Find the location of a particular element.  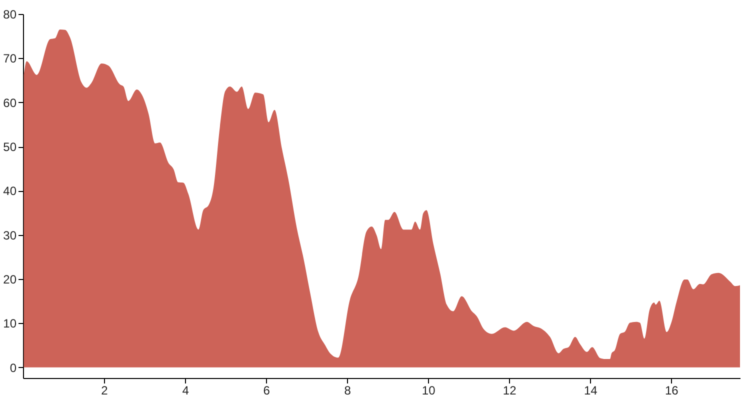

x-tick-label: 12 is located at coordinates (509, 391).